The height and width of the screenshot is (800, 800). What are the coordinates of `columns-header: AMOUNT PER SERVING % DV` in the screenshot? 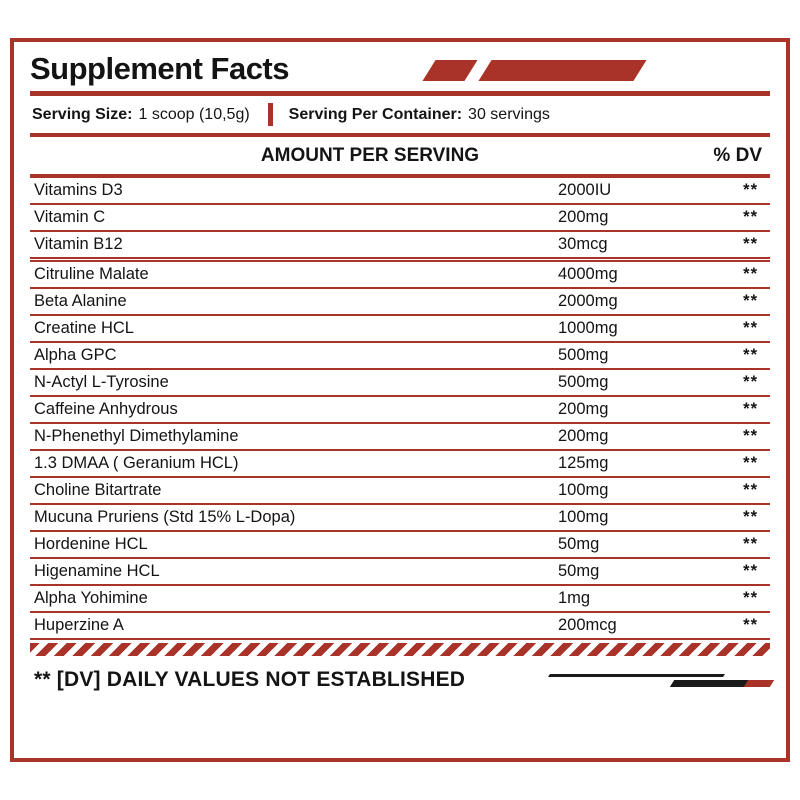 It's located at (400, 155).